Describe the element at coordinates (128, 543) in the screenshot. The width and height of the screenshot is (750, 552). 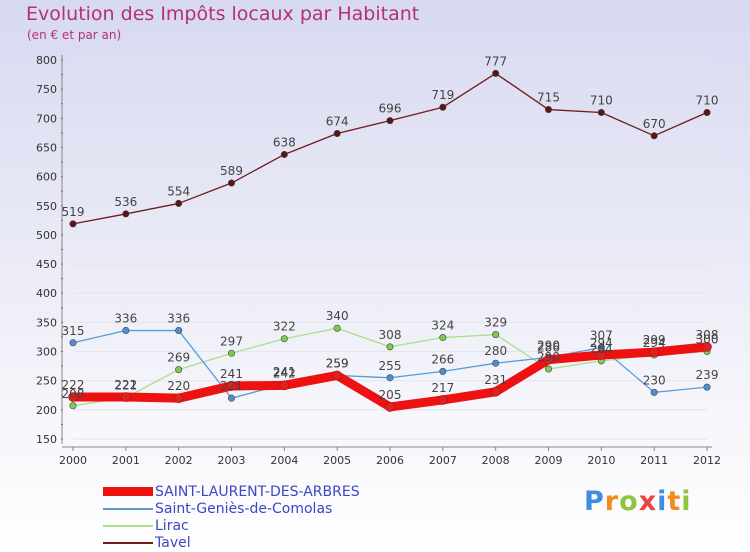
I see `legend-swatch-tavel` at that location.